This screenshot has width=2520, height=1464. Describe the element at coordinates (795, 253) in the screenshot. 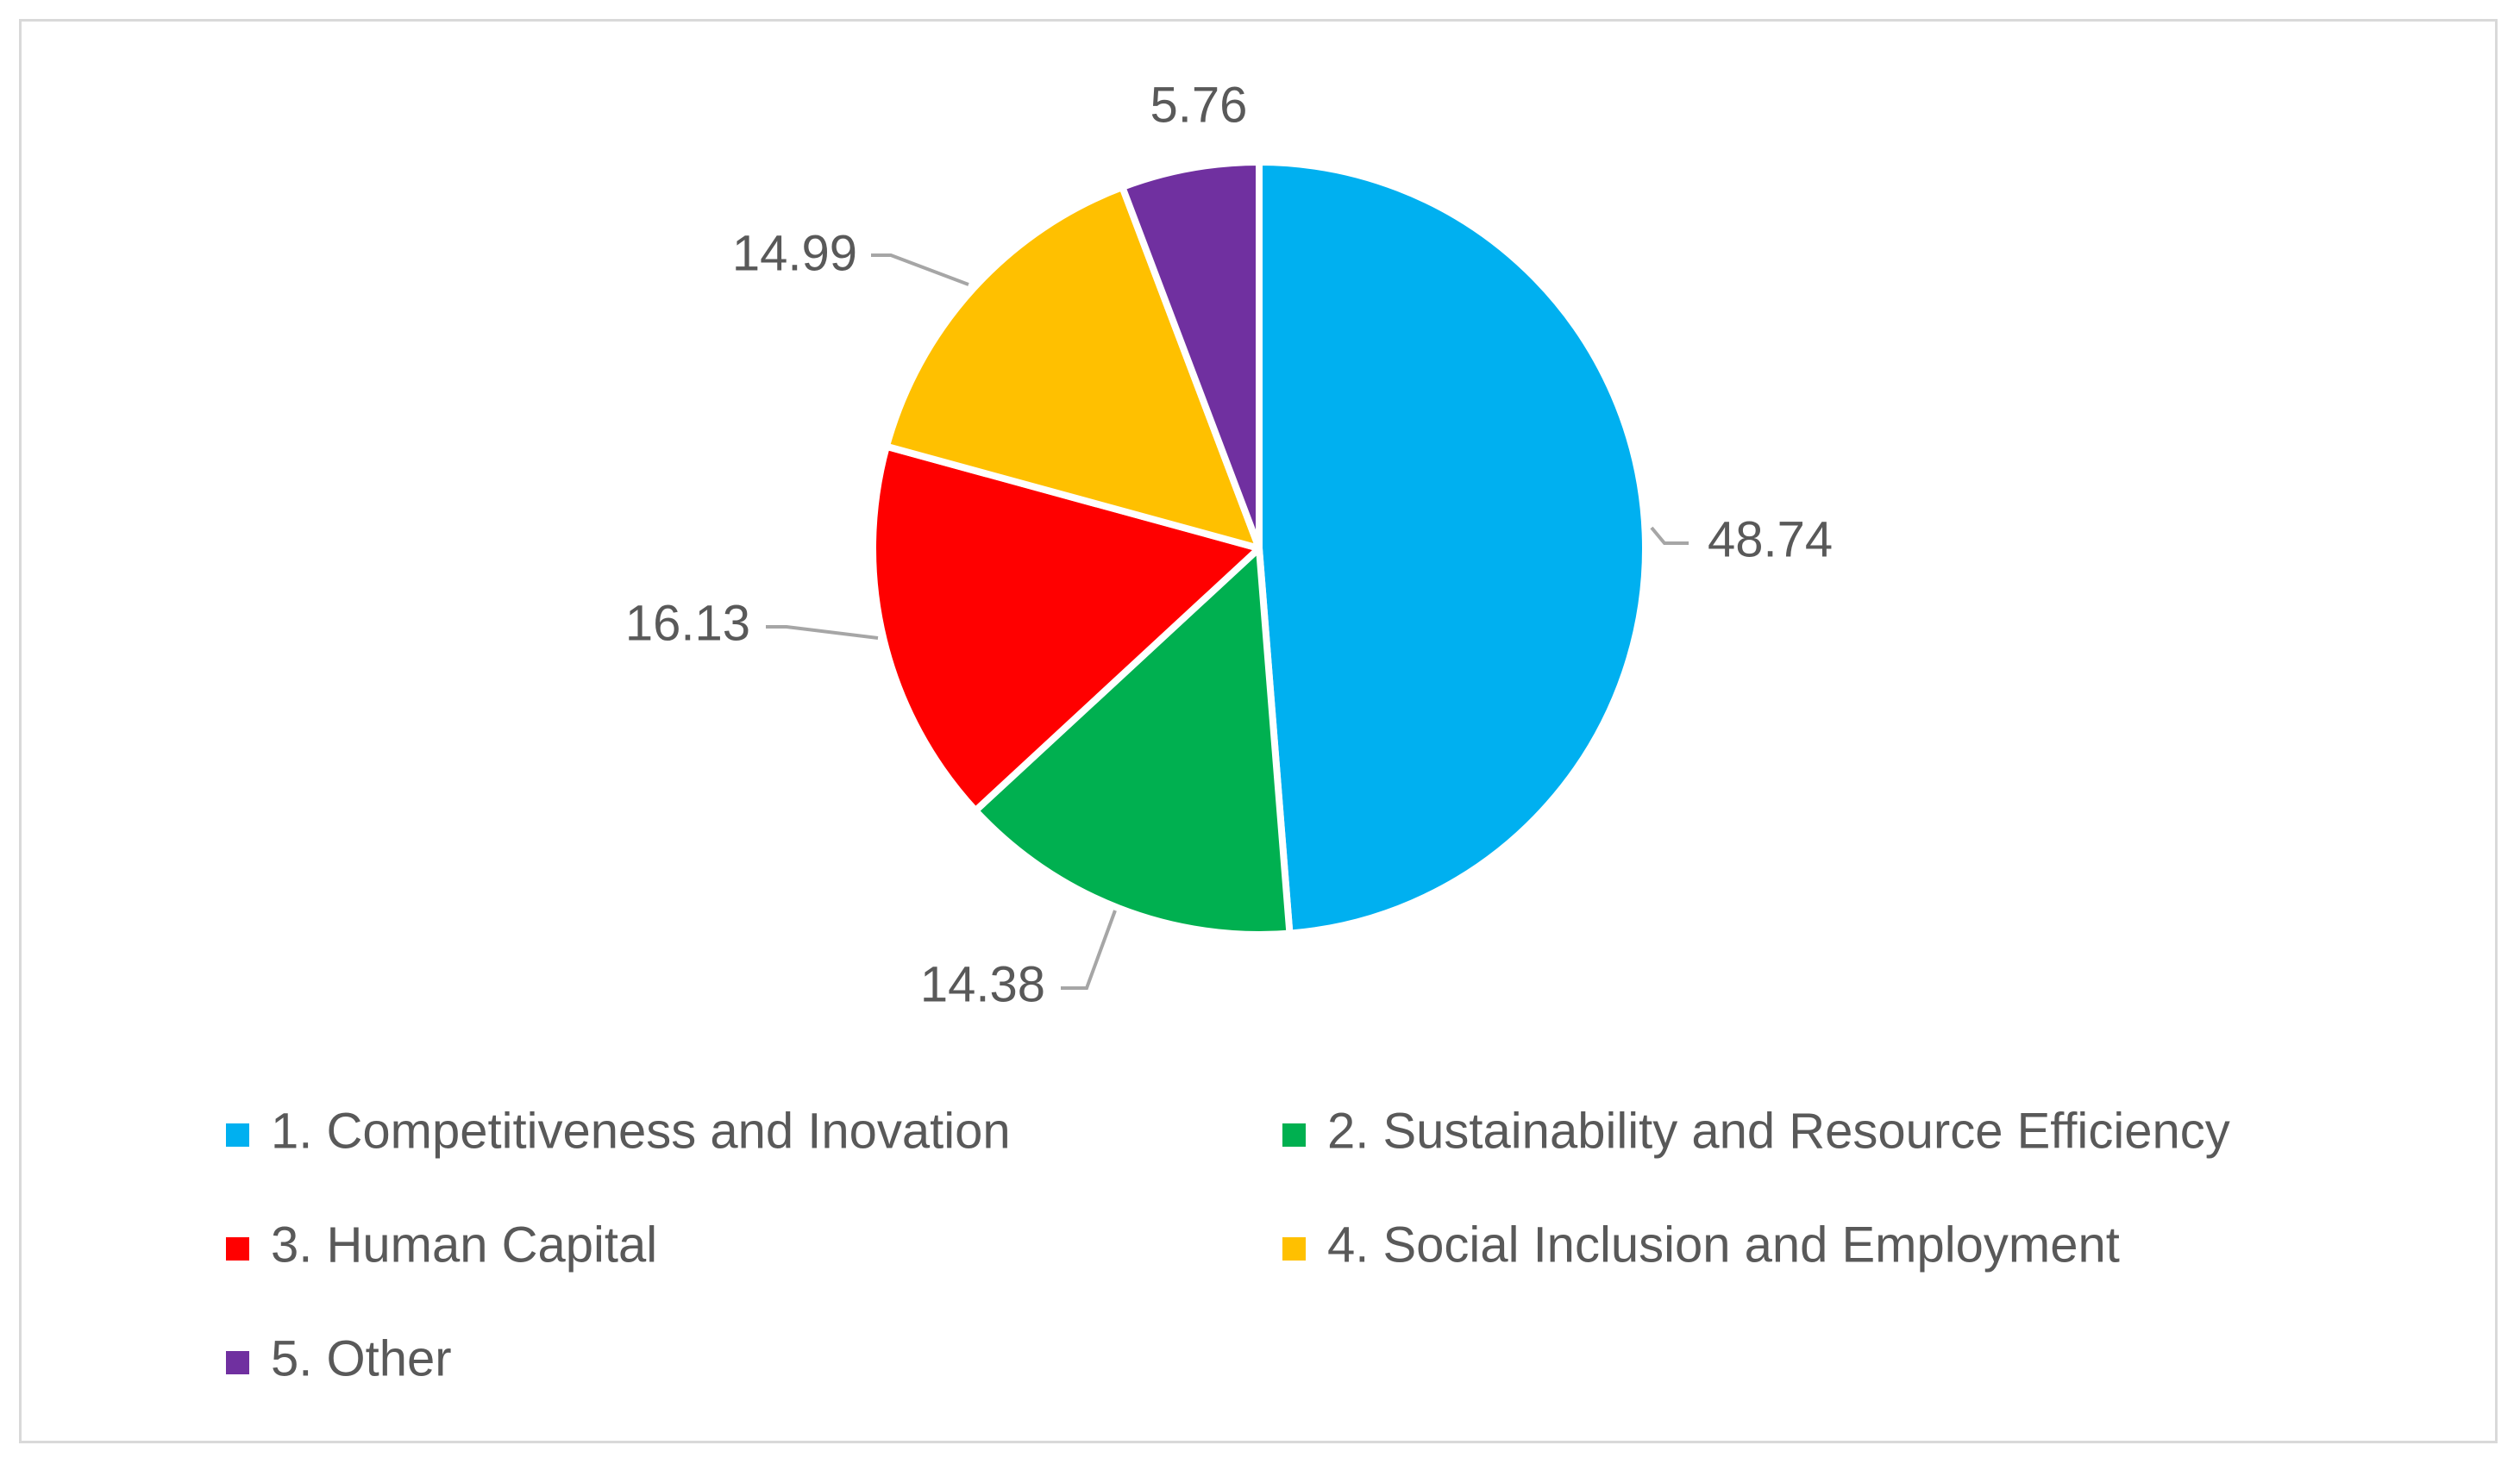

I see `data-label-social-inclusion-and-employment: 14.99` at that location.